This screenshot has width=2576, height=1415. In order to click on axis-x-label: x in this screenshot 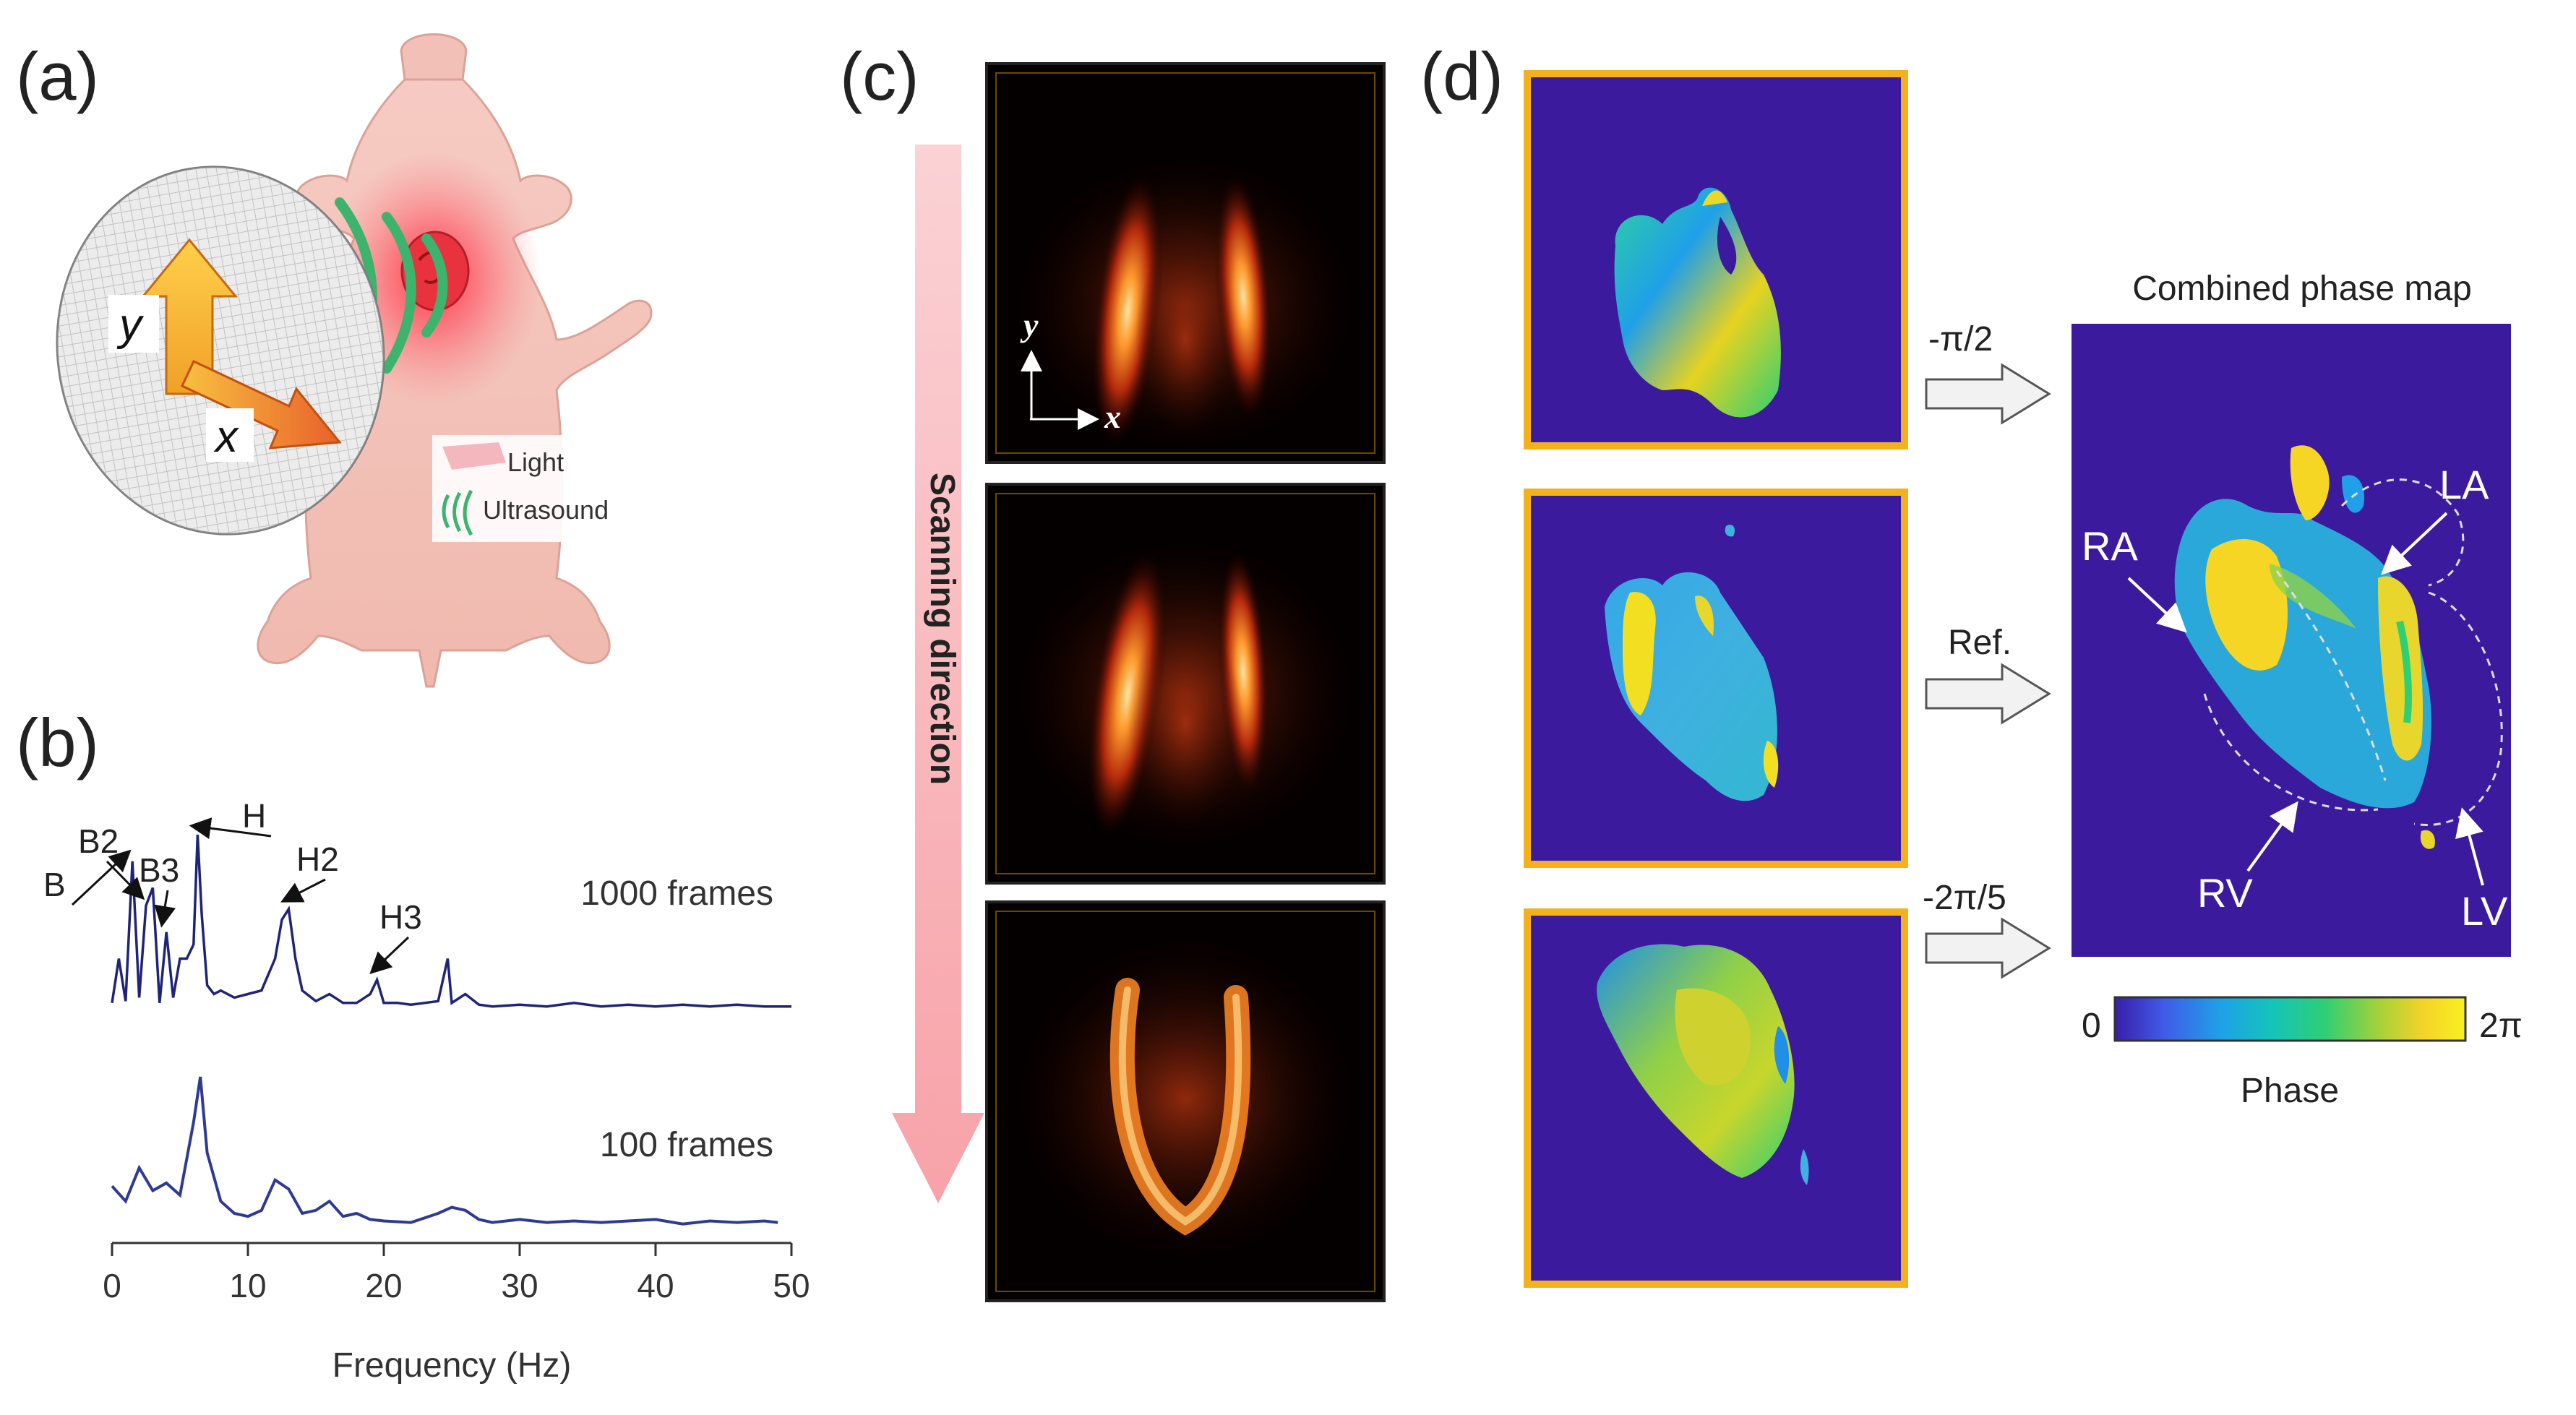, I will do `click(226, 437)`.